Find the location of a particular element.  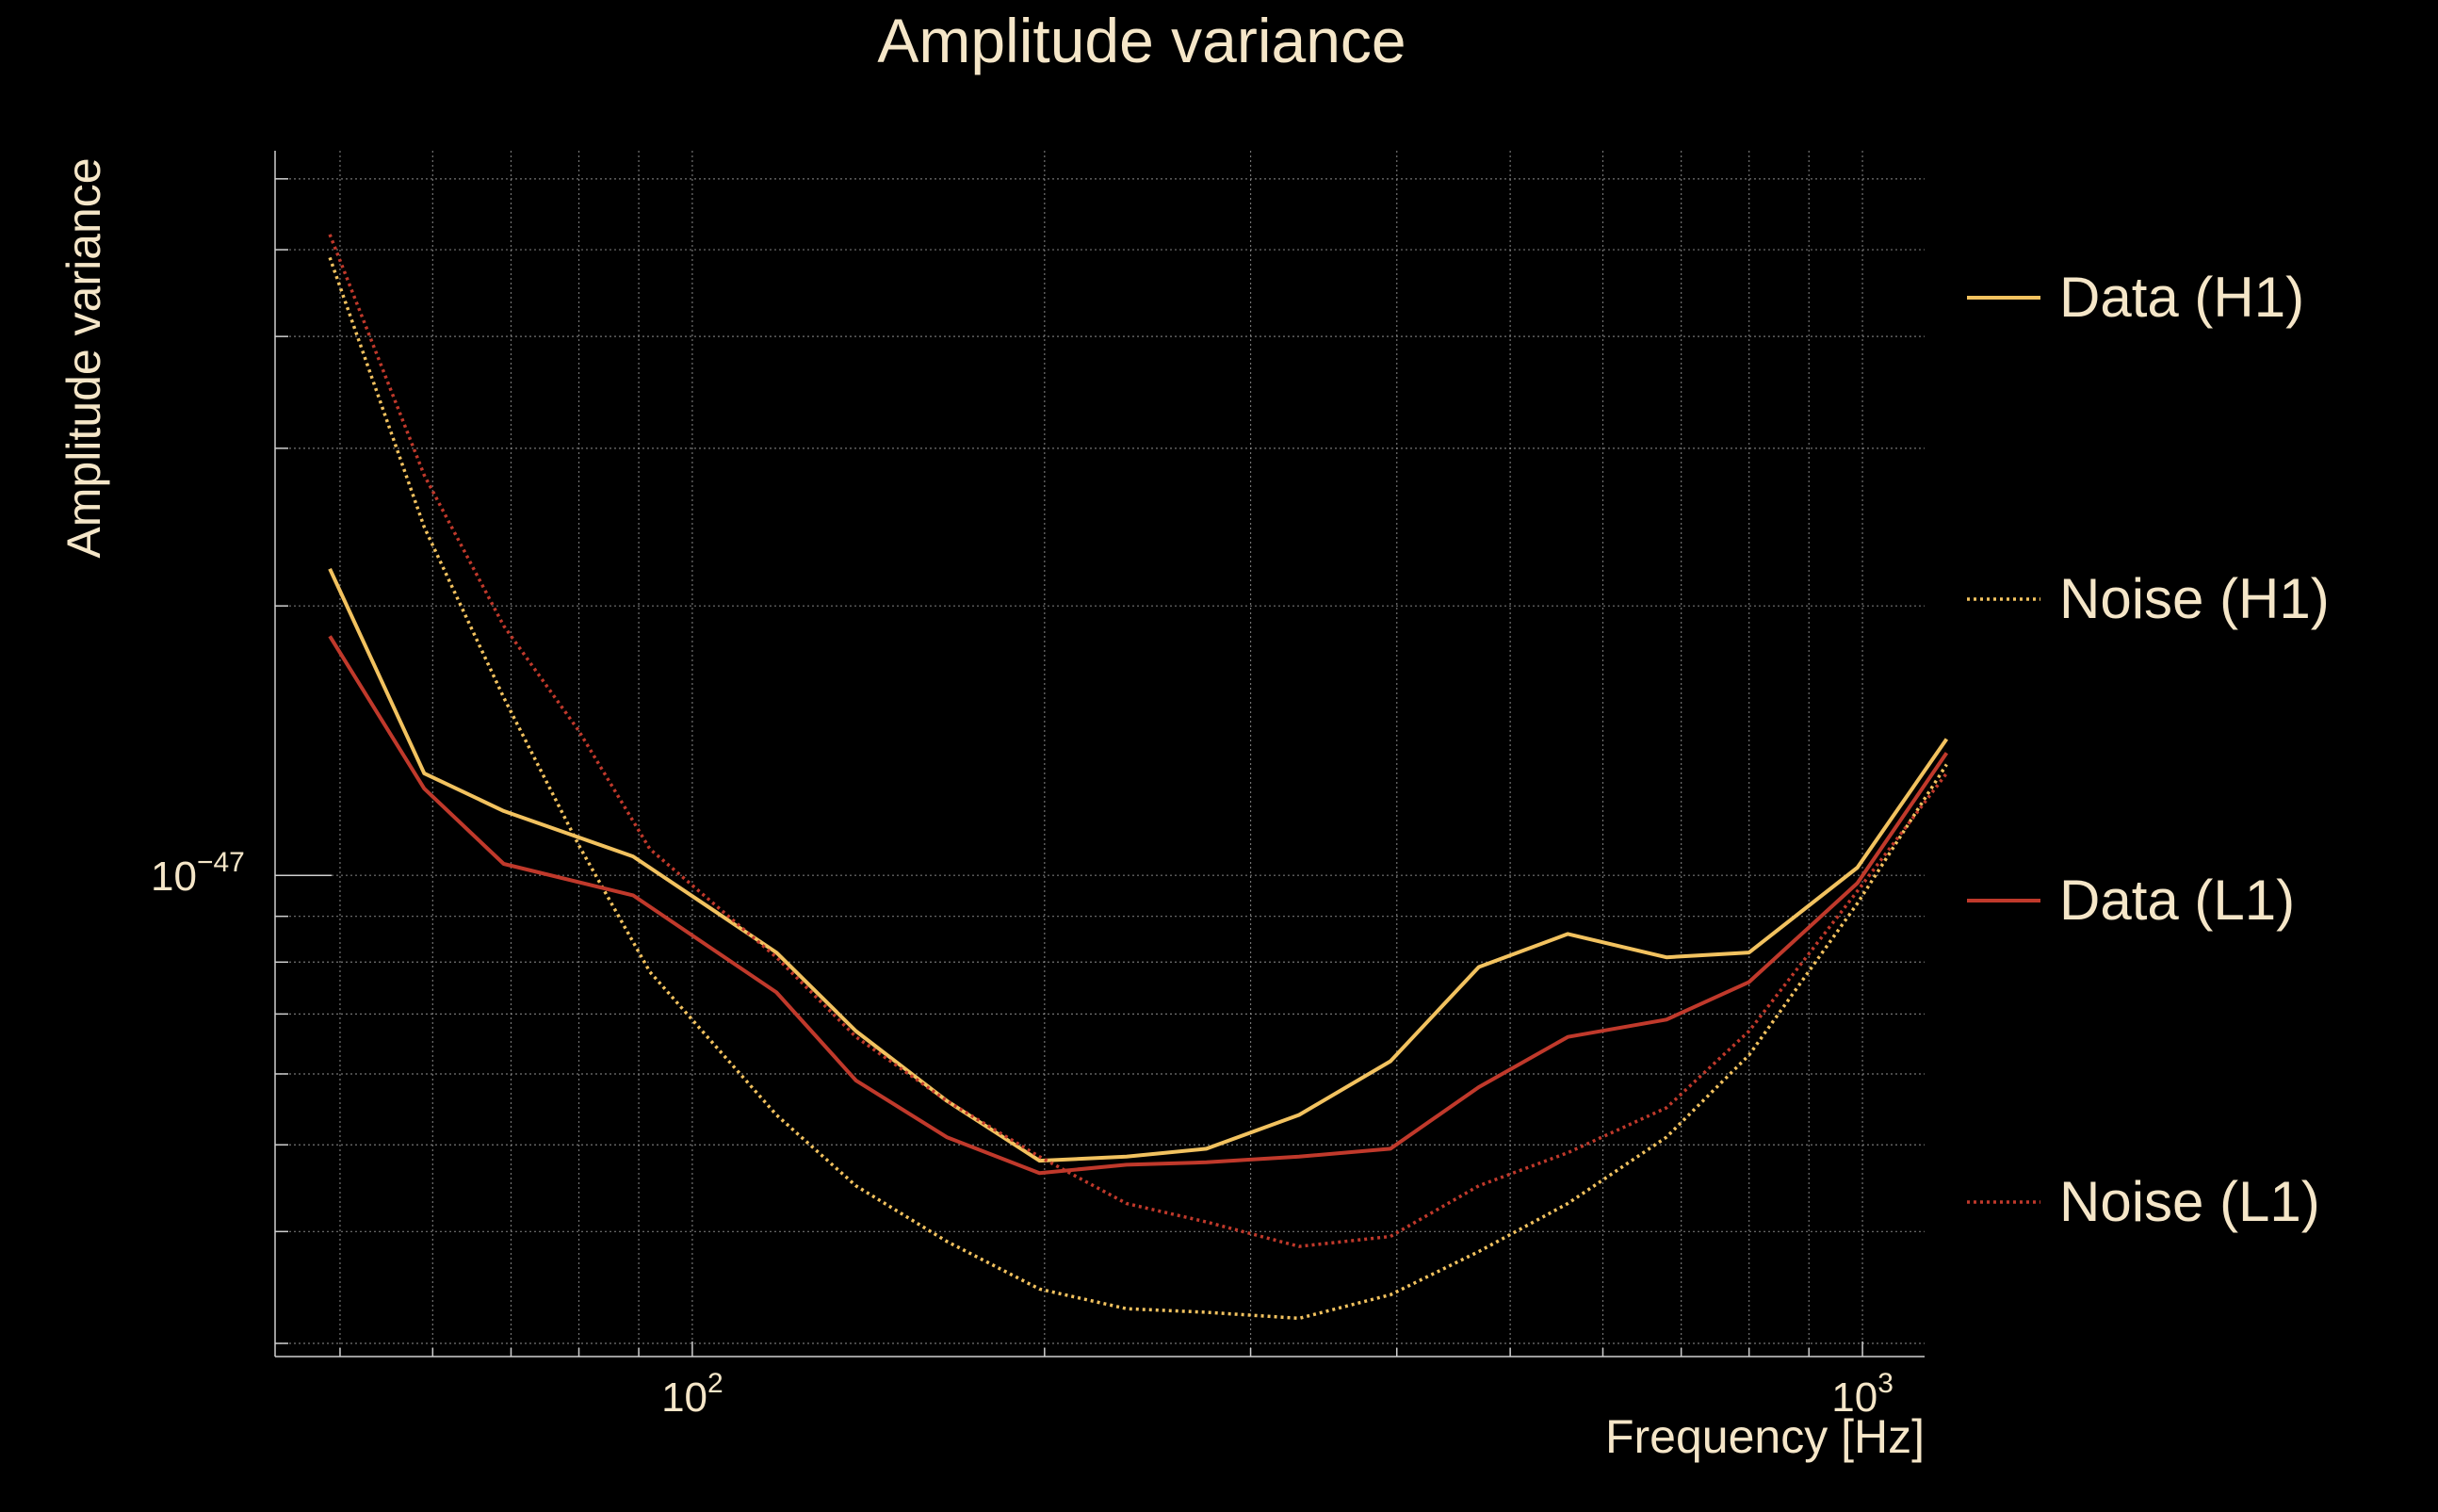

x-tick-label: 10² is located at coordinates (692, 1394).